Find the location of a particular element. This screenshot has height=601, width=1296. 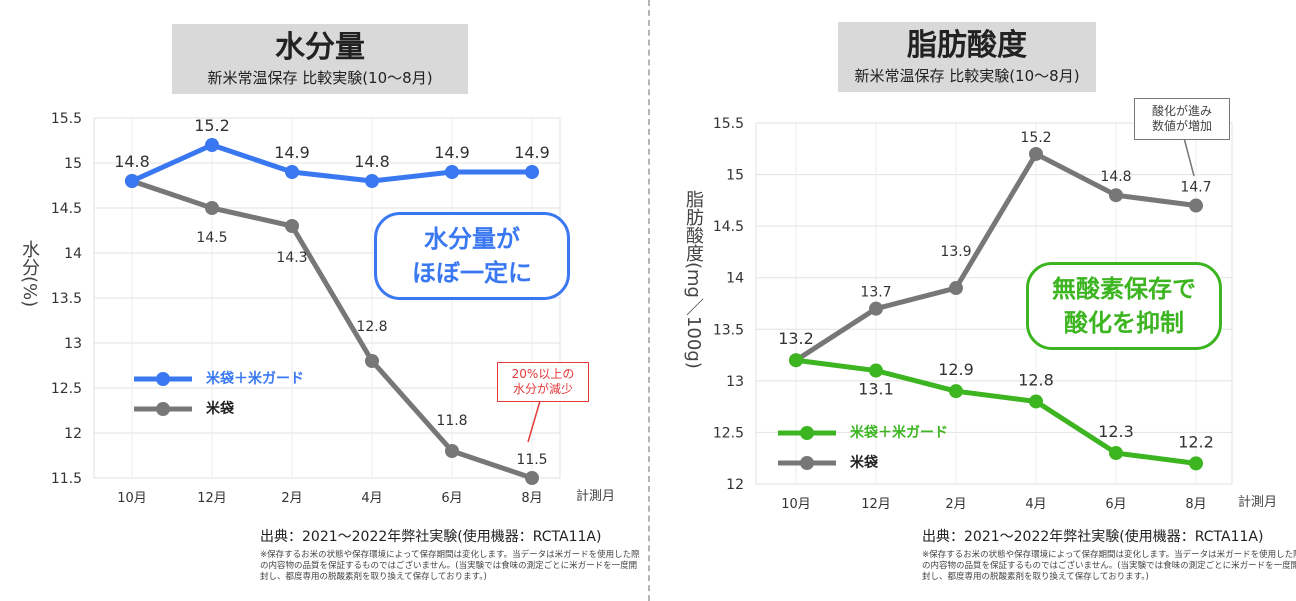

note-moisture-loss: 20%以上の 水分が減少 is located at coordinates (543, 382).